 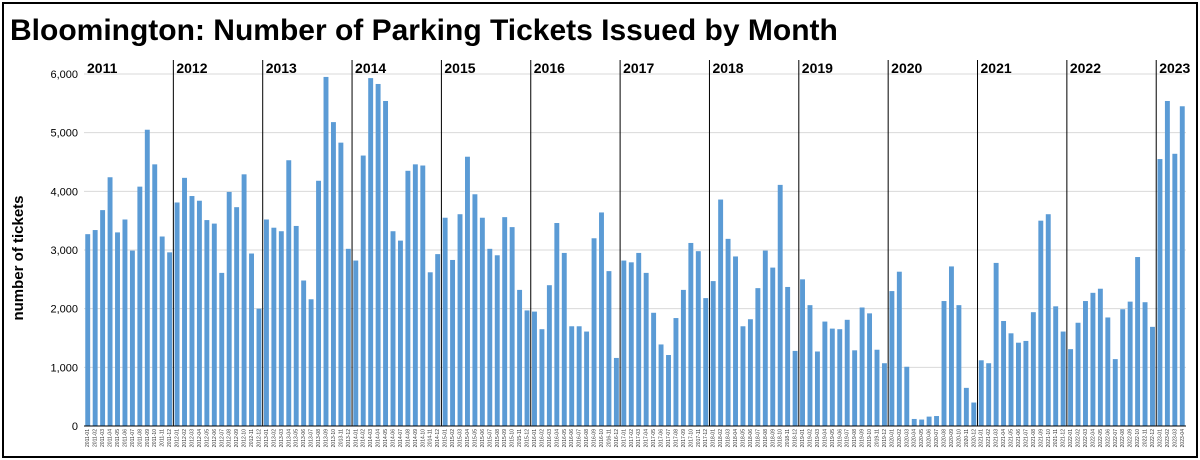 What do you see at coordinates (997, 438) in the screenshot?
I see `x-tick-label: 2021-03` at bounding box center [997, 438].